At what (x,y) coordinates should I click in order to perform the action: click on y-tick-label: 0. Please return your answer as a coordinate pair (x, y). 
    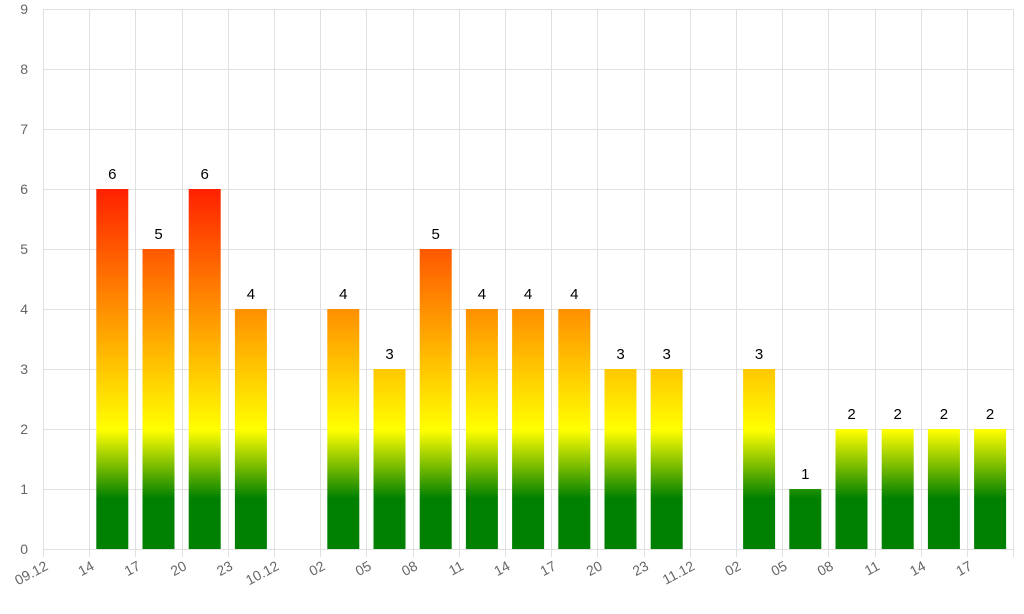
    Looking at the image, I should click on (24, 549).